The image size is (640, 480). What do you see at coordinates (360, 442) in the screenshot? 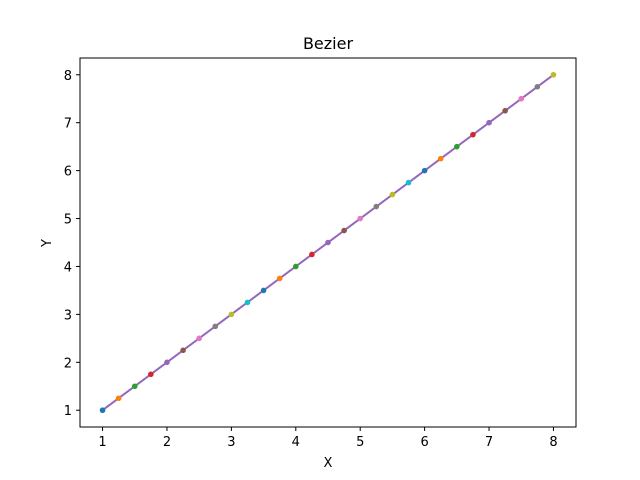
I see `x-tick-label: 5` at bounding box center [360, 442].